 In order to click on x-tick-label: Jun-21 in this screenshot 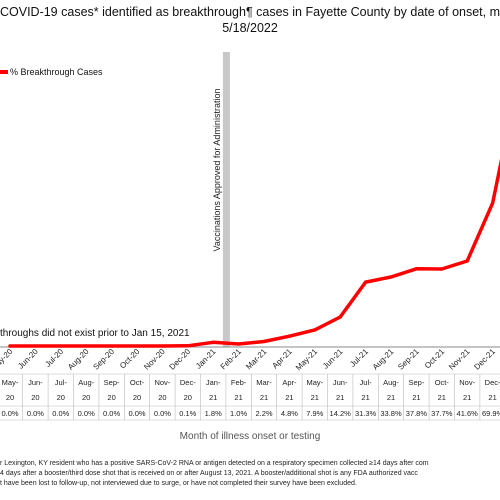, I will do `click(333, 359)`.